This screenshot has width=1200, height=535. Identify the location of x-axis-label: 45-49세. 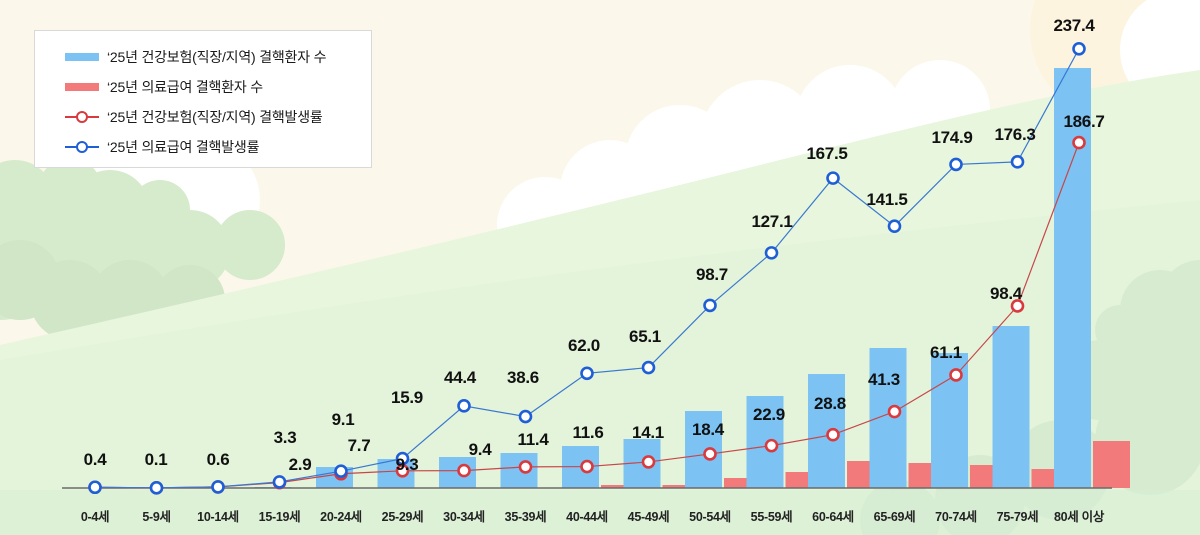
(648, 517).